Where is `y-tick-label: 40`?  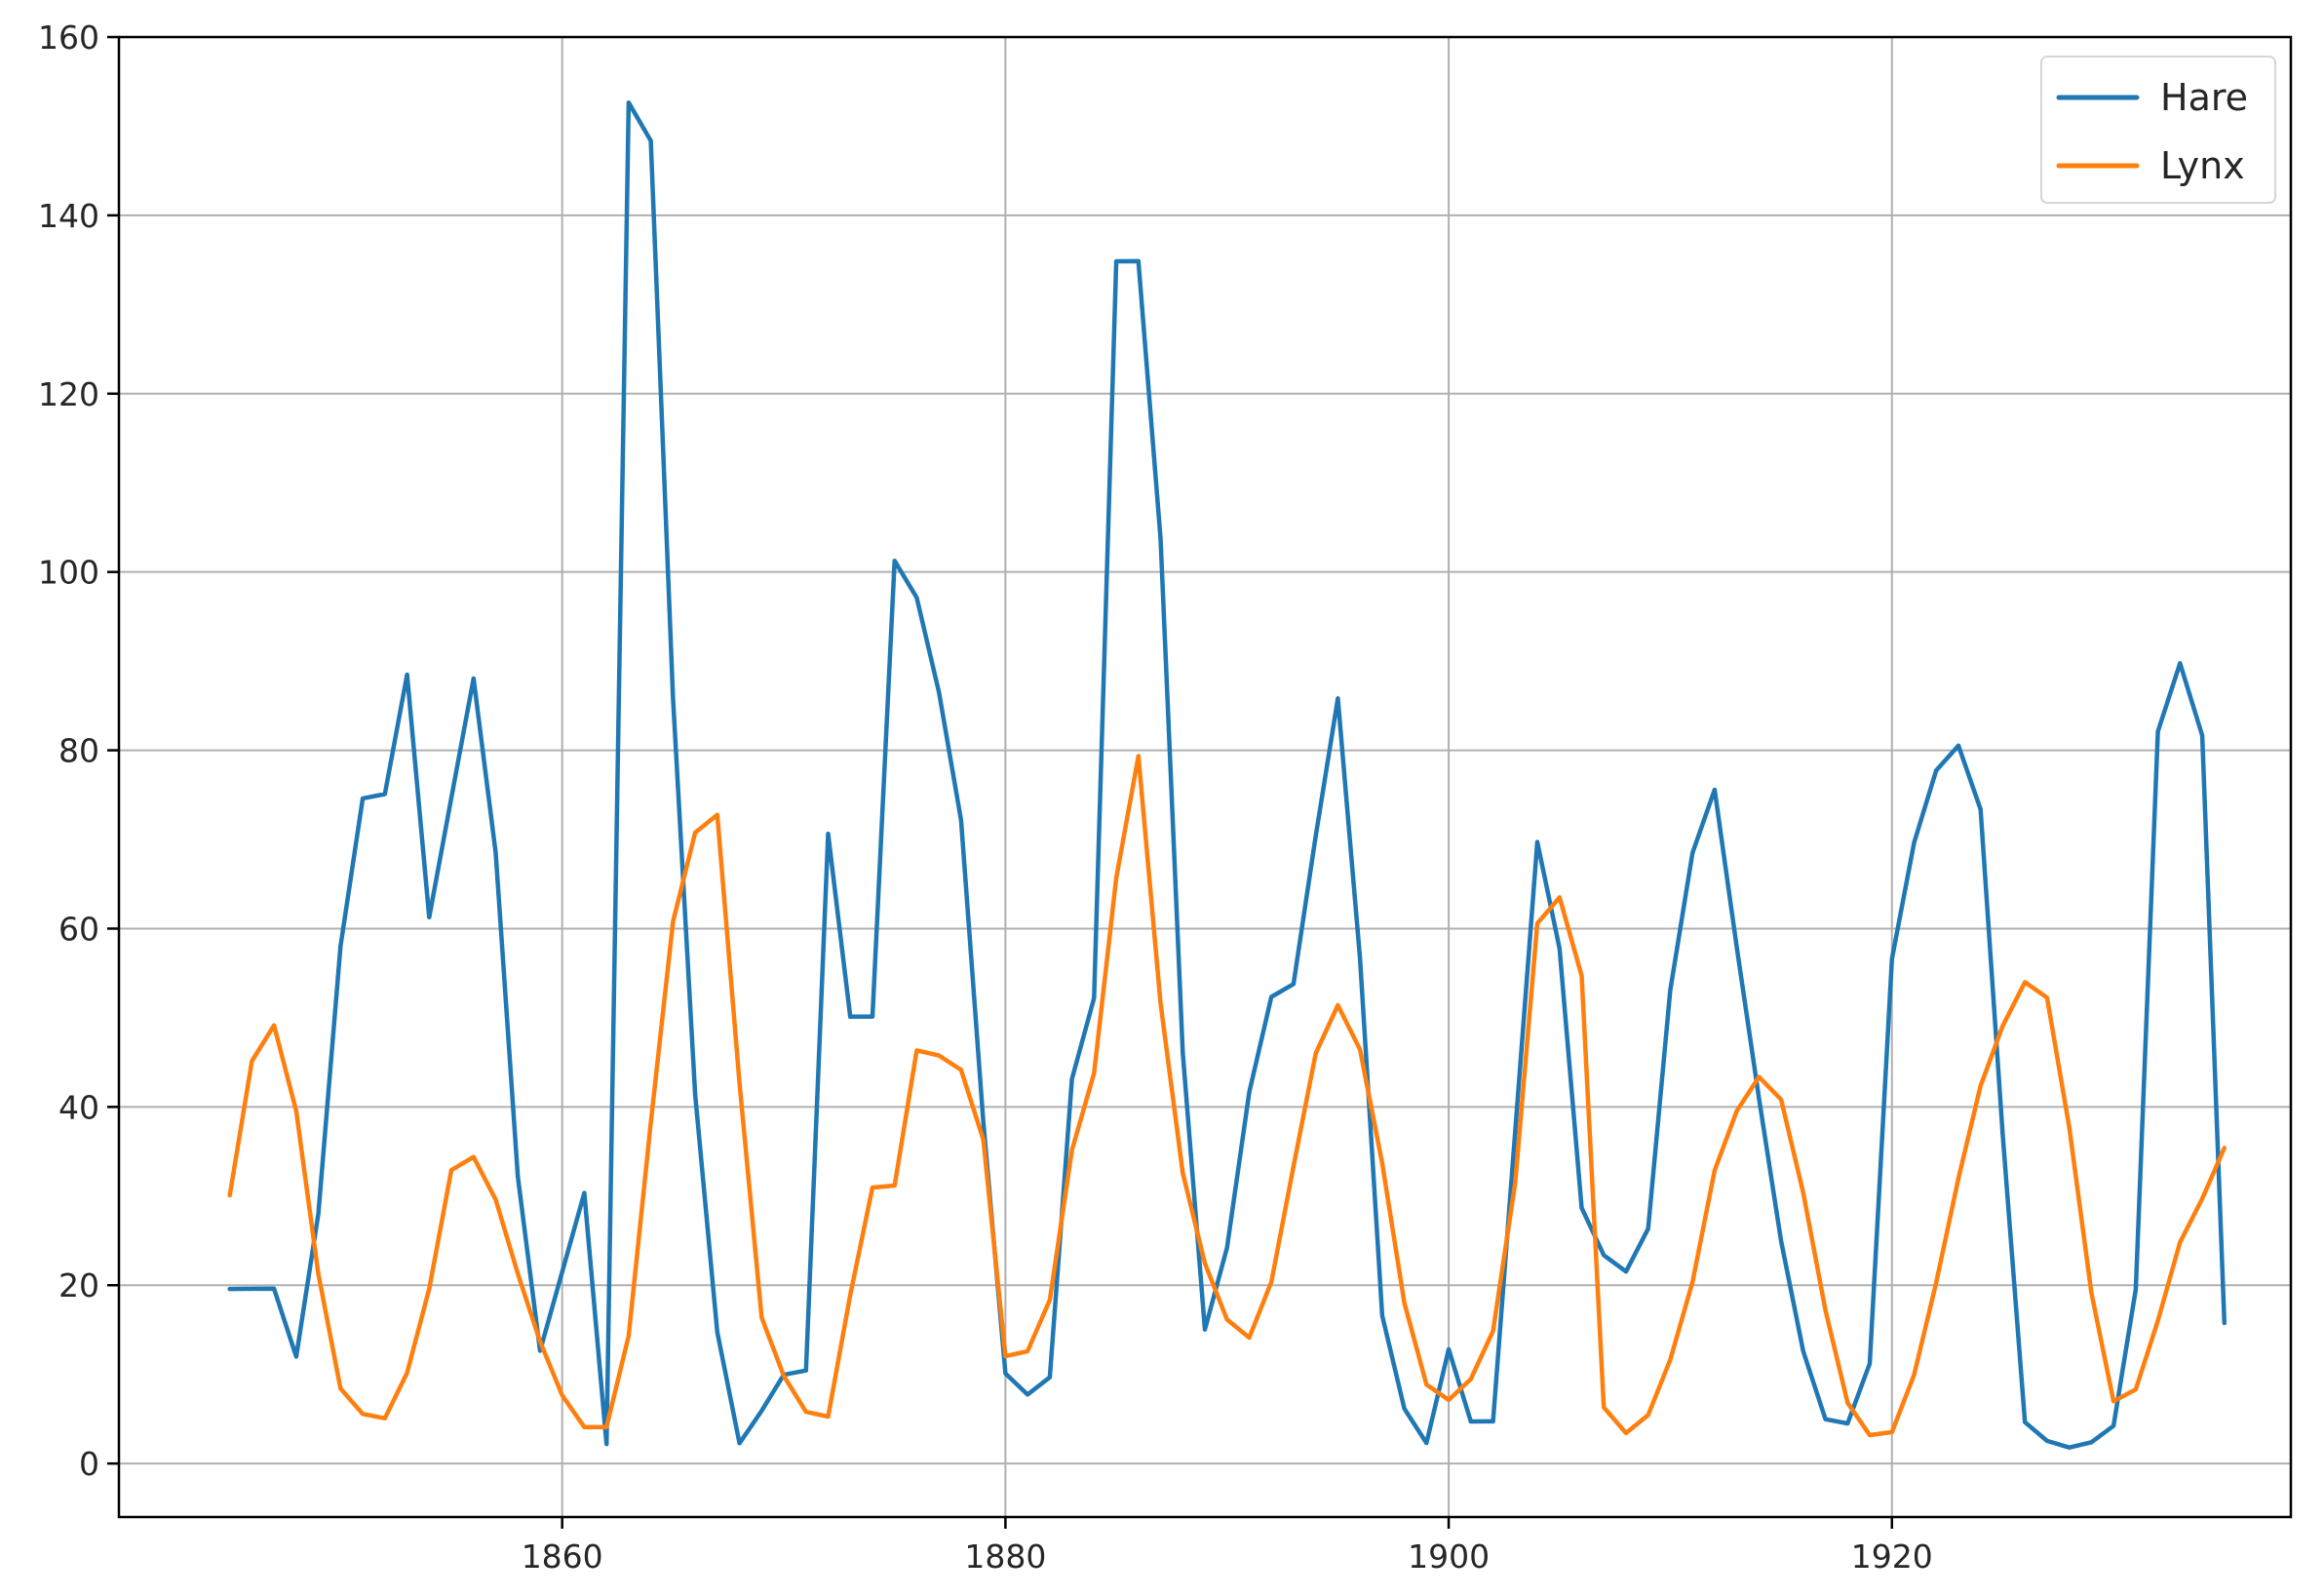 y-tick-label: 40 is located at coordinates (78, 1107).